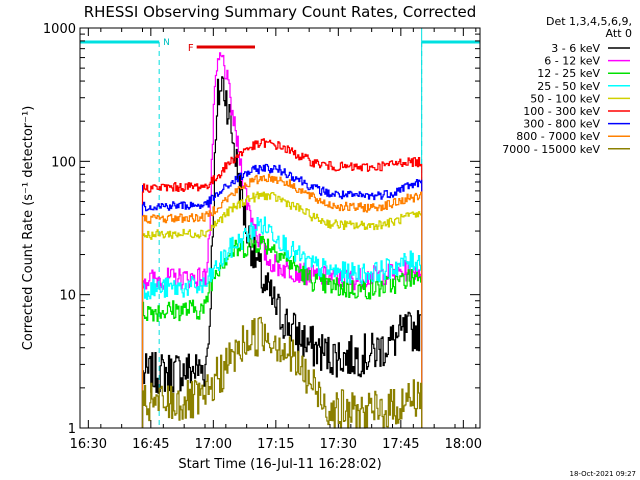 The width and height of the screenshot is (640, 480). Describe the element at coordinates (150, 444) in the screenshot. I see `x-tick-label: 16:45` at that location.